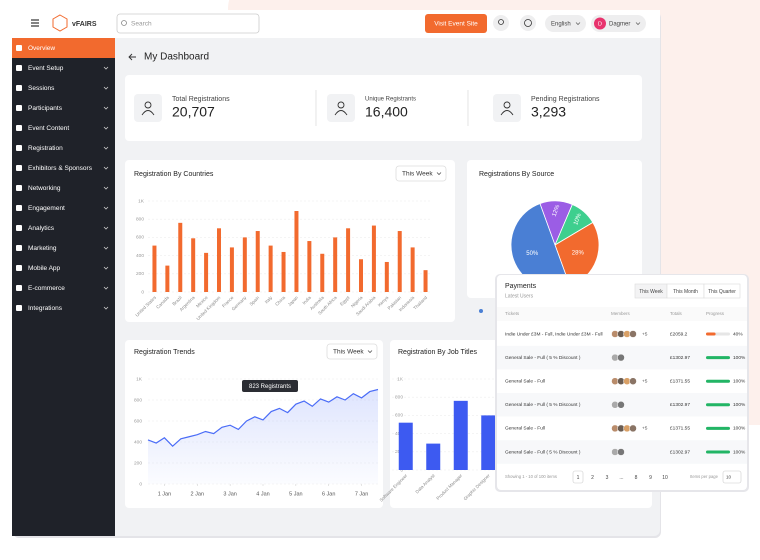 This screenshot has height=560, width=760. Describe the element at coordinates (46, 208) in the screenshot. I see `nav-item: Engagement` at that location.